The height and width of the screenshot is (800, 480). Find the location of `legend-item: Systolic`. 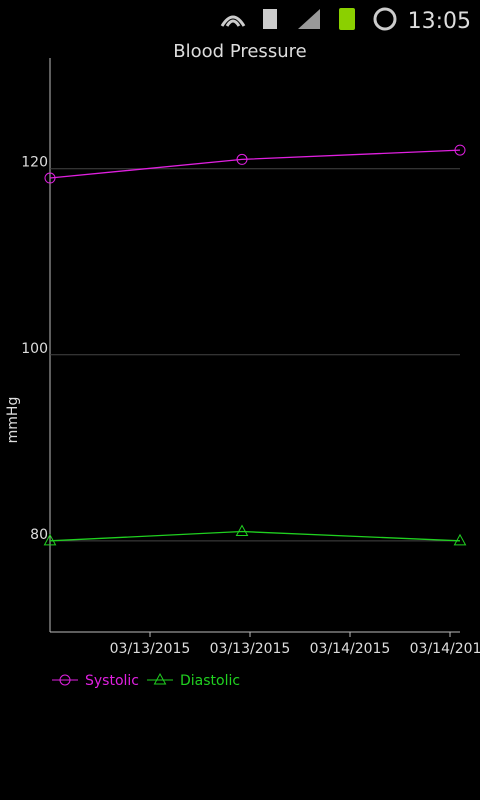

legend-item: Systolic is located at coordinates (95, 681).